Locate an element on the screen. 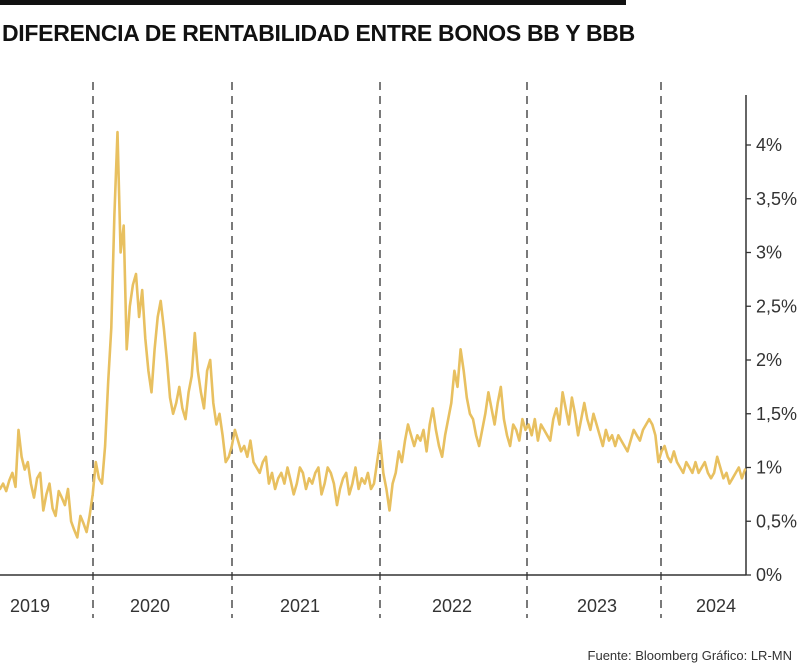  y-tick-label: 3,5% is located at coordinates (776, 199).